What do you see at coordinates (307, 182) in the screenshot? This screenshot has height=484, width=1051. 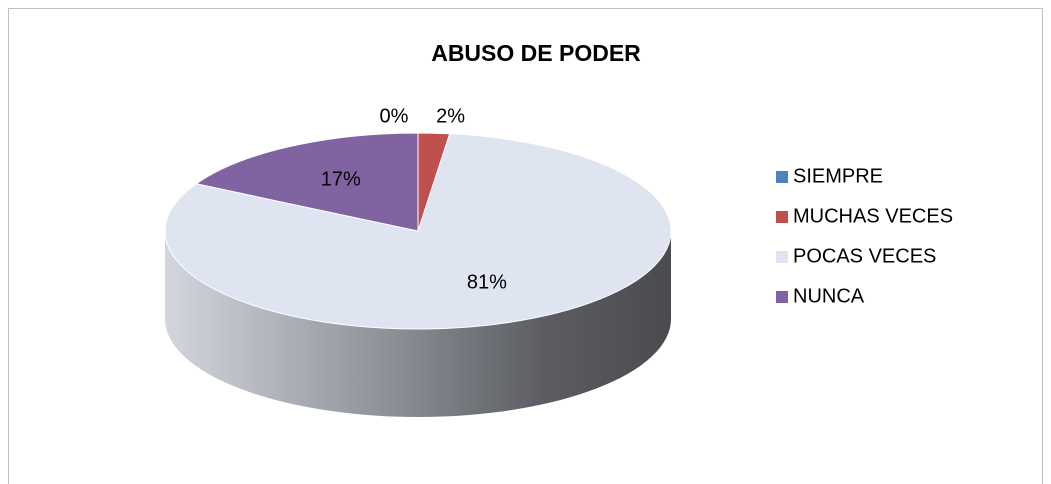 I see `slice` at bounding box center [307, 182].